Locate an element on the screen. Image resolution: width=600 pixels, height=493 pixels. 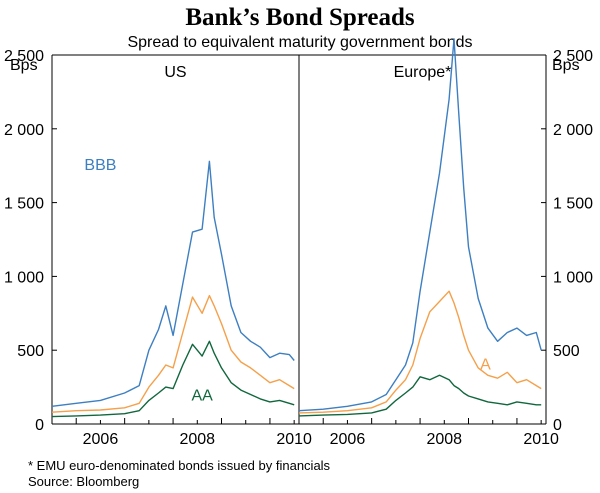
panel-title: Europe* is located at coordinates (423, 72).